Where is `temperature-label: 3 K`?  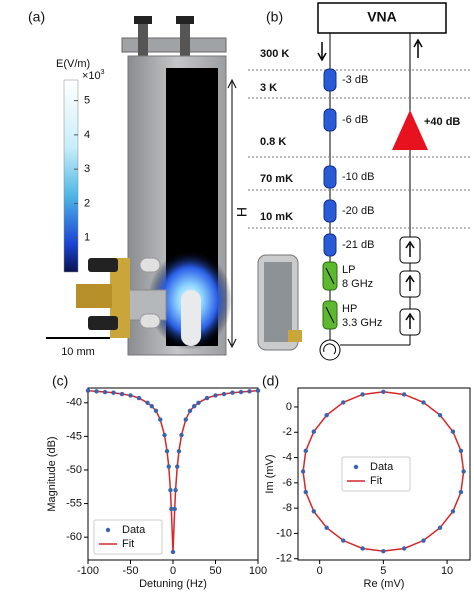 temperature-label: 3 K is located at coordinates (268, 88).